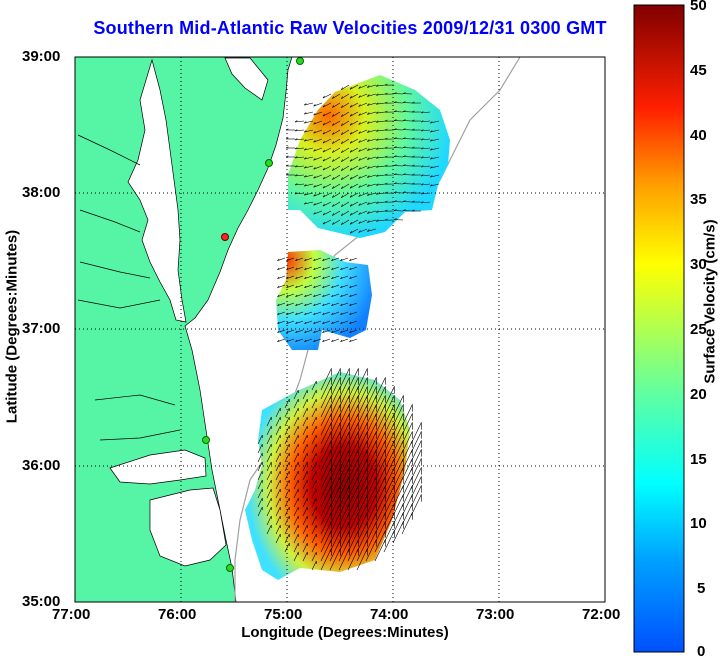 This screenshot has width=724, height=660. I want to click on x-tick-label: 77:00, so click(71, 614).